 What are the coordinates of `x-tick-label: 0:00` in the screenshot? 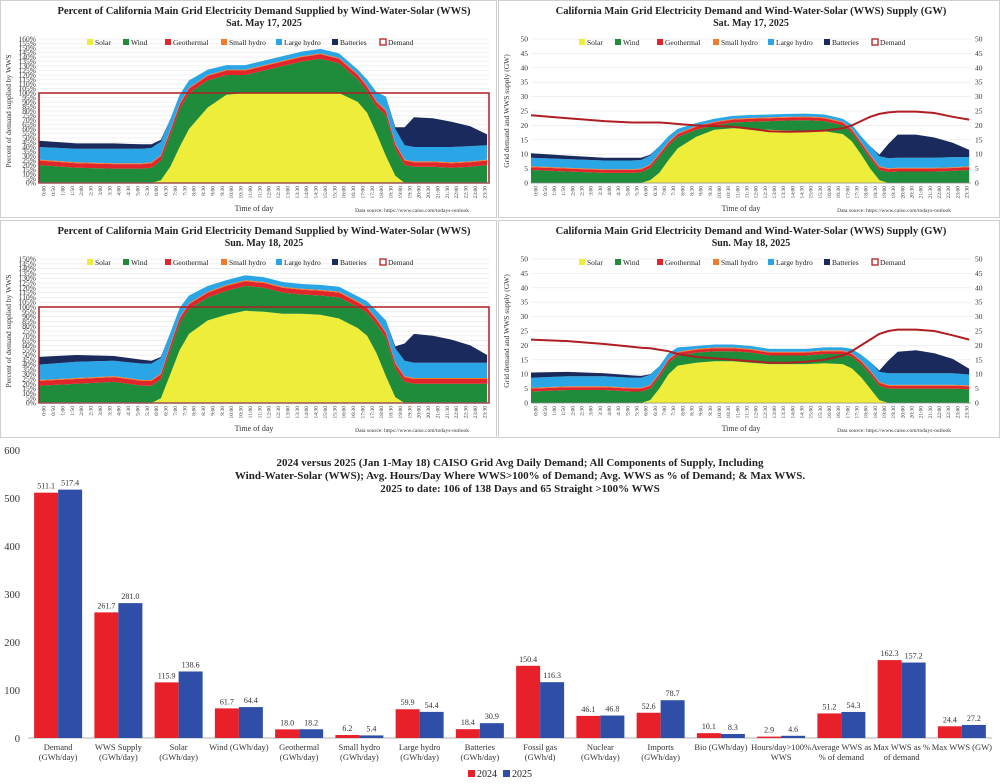 It's located at (45, 191).